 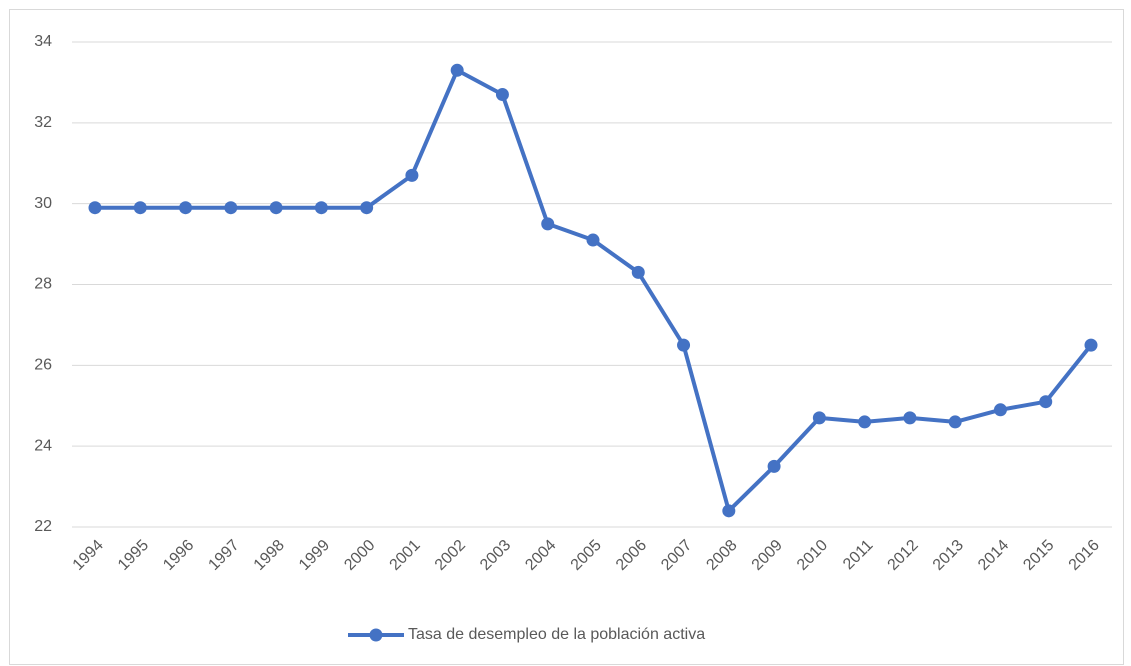 What do you see at coordinates (43, 284) in the screenshot?
I see `y-tick-label: 28` at bounding box center [43, 284].